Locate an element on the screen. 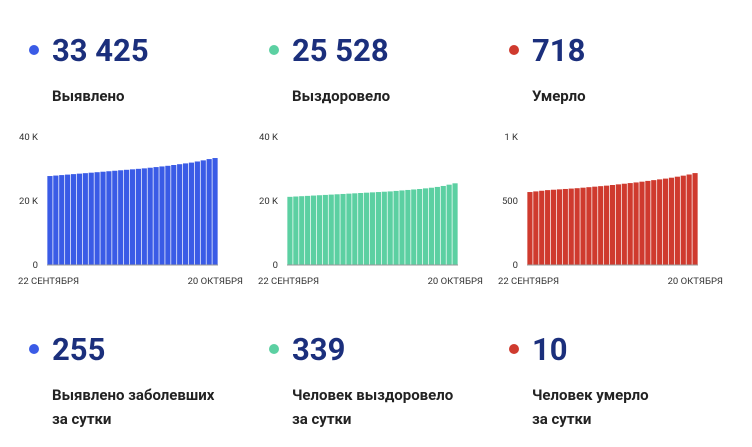 The image size is (752, 447). stat-value: 25 528 is located at coordinates (340, 50).